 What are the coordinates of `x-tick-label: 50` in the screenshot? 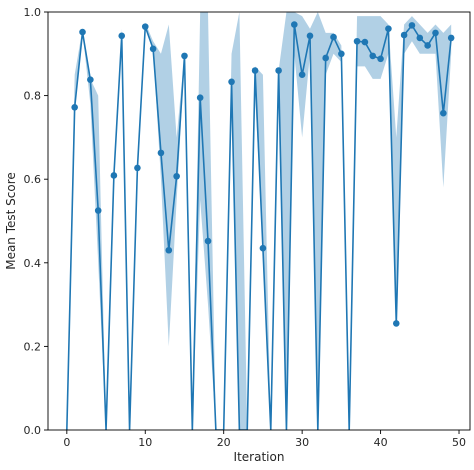 It's located at (459, 442).